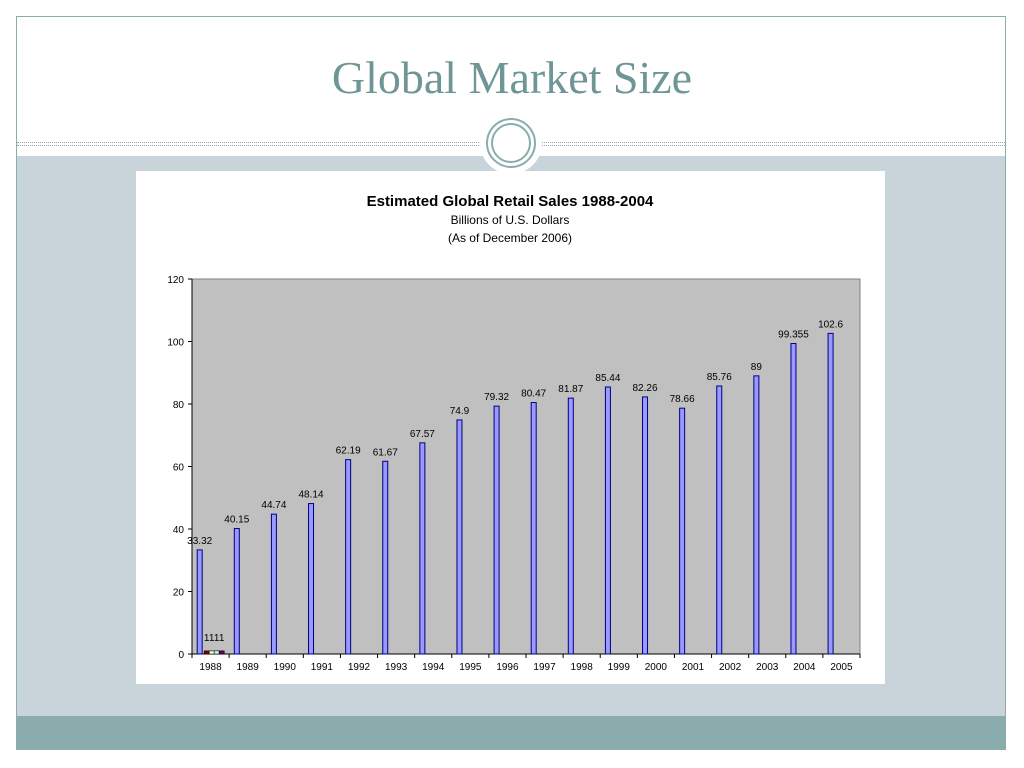 This screenshot has height=768, width=1024. I want to click on data-label: 89, so click(757, 367).